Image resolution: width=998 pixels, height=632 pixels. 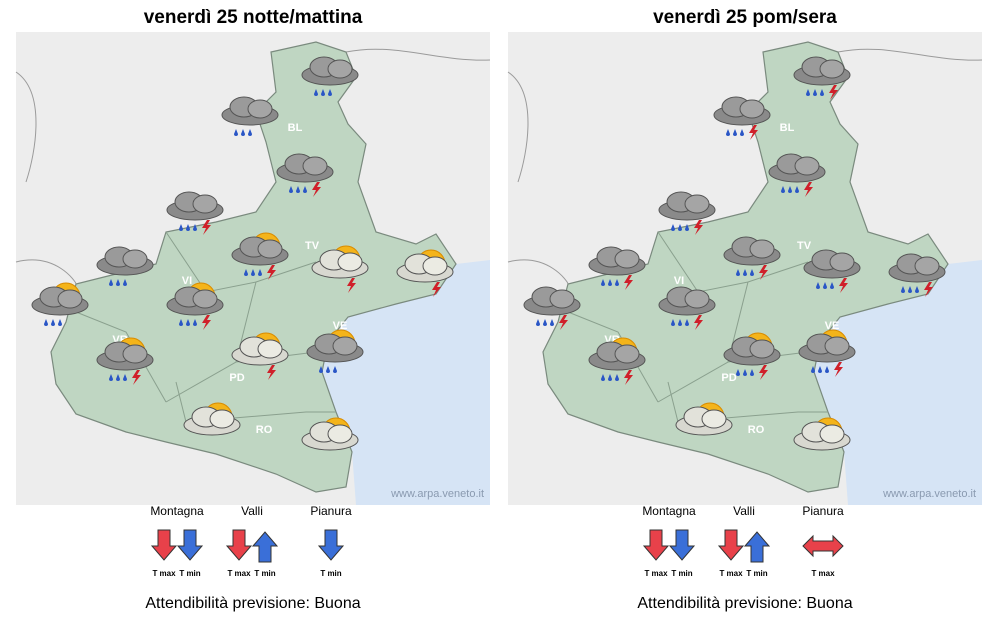 I want to click on panel-title: venerdì 25 notte/mattina, so click(x=253, y=17).